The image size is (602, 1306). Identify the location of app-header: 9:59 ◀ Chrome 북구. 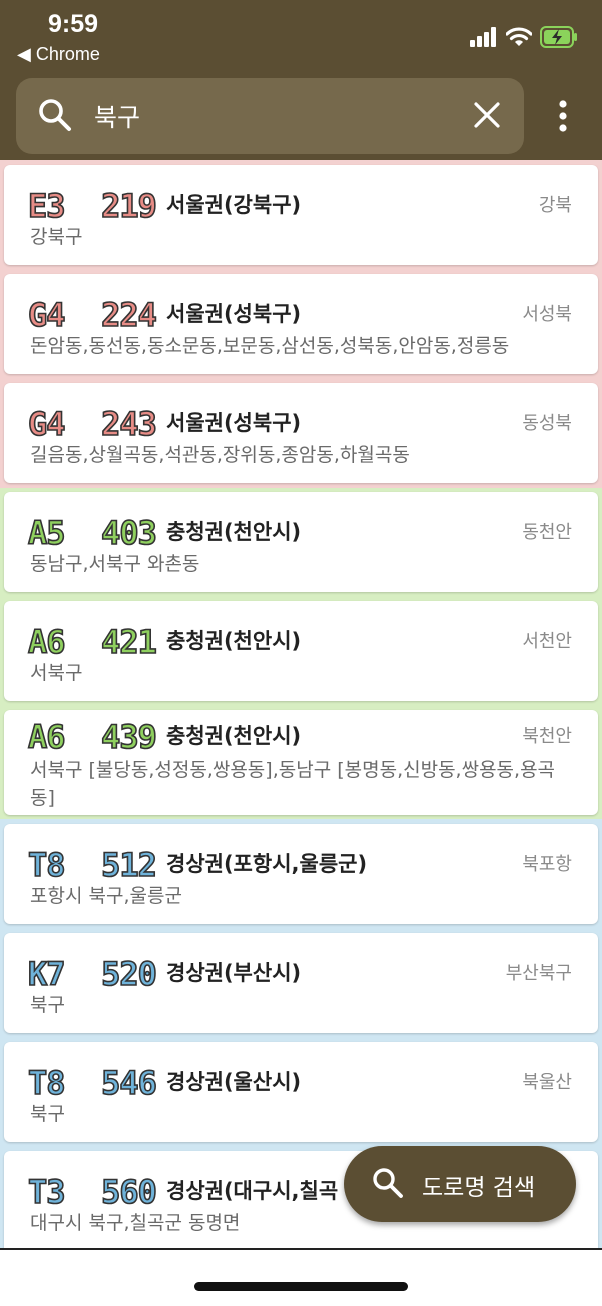
(301, 80).